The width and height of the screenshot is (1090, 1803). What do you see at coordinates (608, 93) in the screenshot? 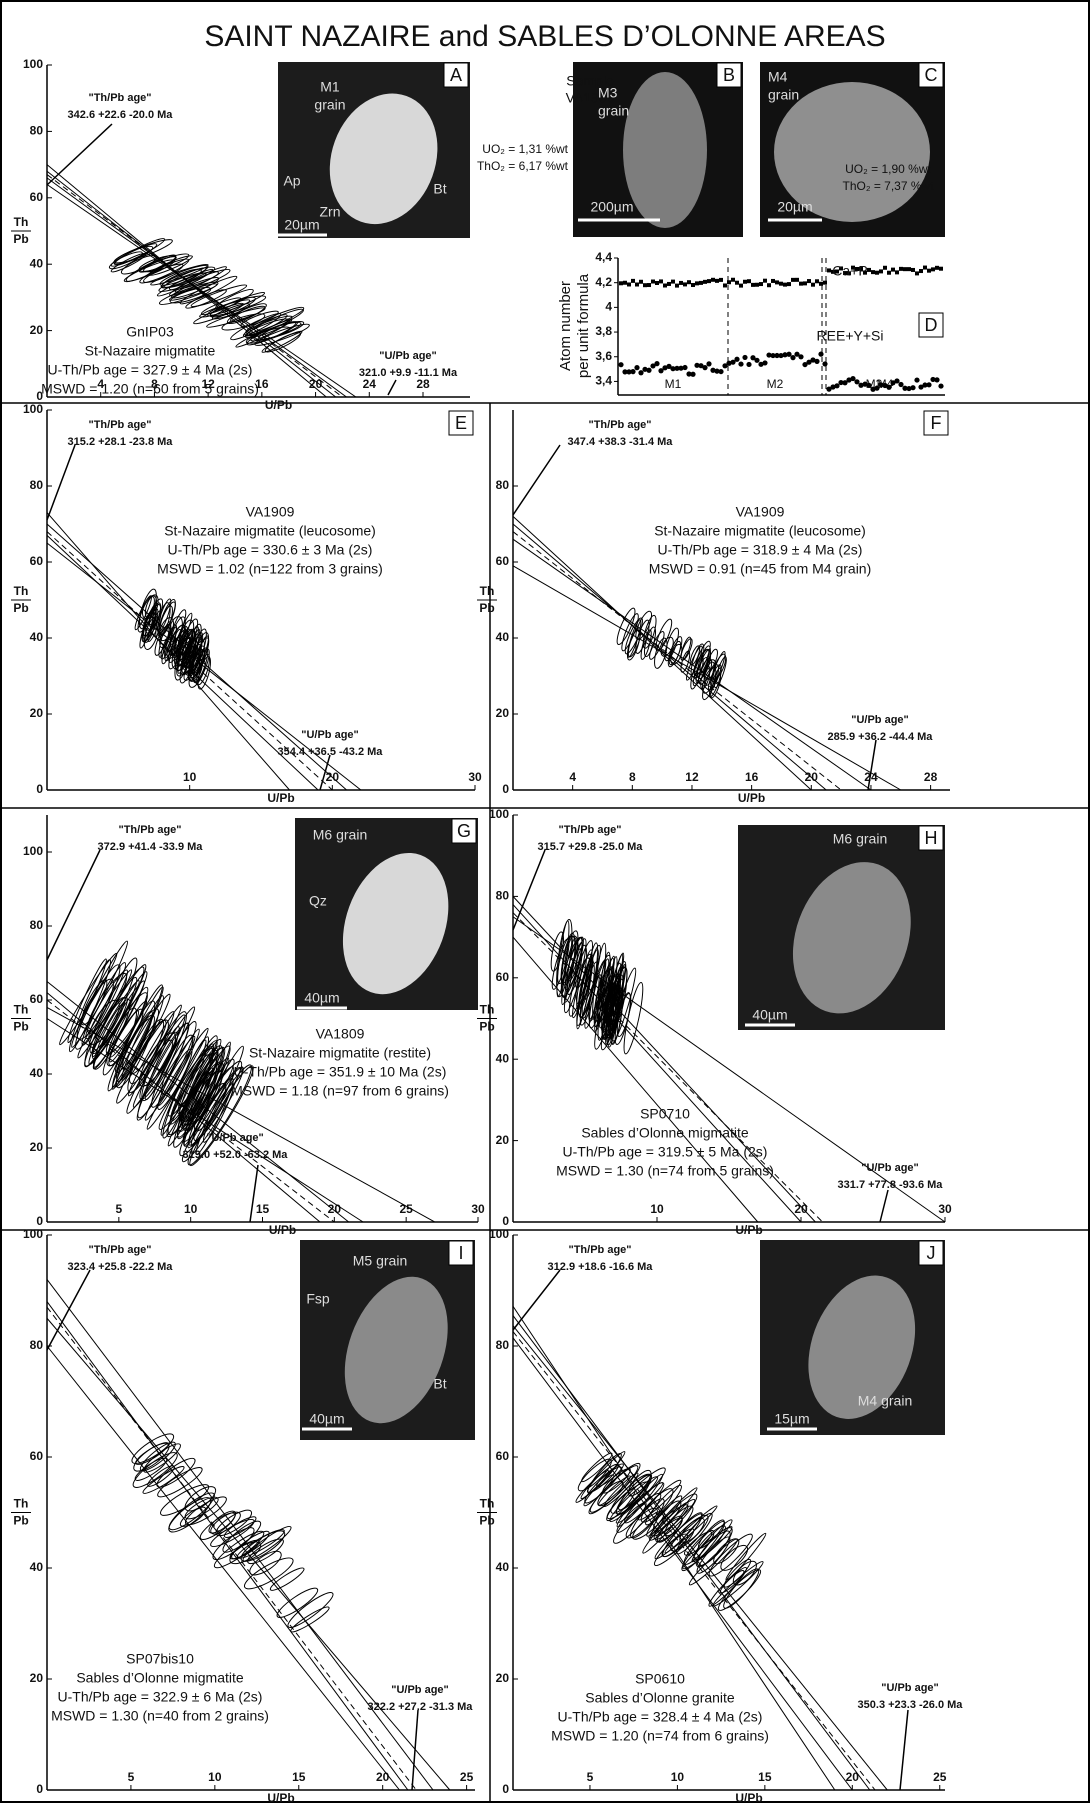
I see `inset-label: M3` at bounding box center [608, 93].